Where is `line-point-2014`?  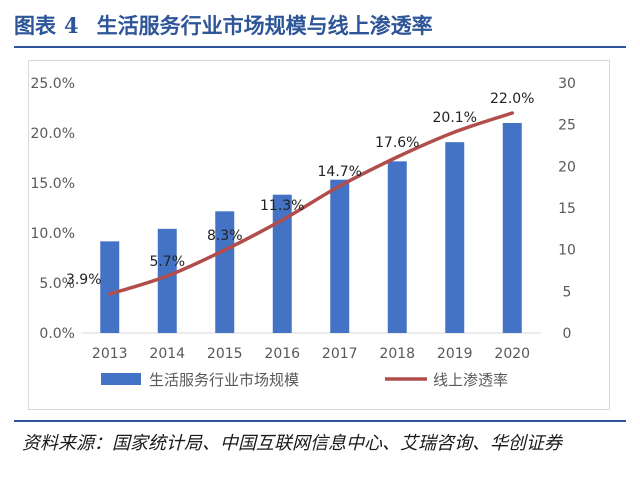 line-point-2014 is located at coordinates (167, 276).